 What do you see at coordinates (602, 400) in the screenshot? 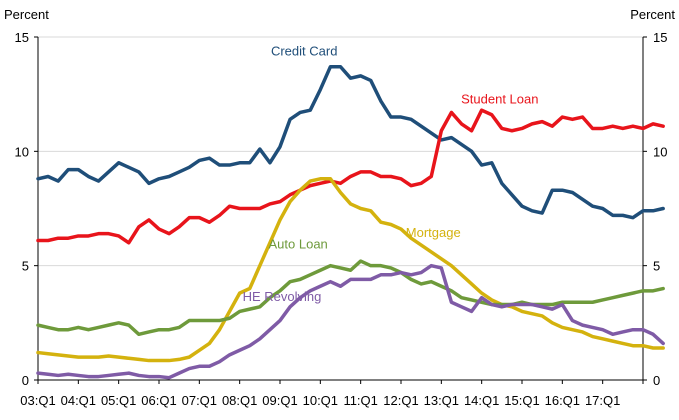
I see `x-tick-label: 17:Q1` at bounding box center [602, 400].